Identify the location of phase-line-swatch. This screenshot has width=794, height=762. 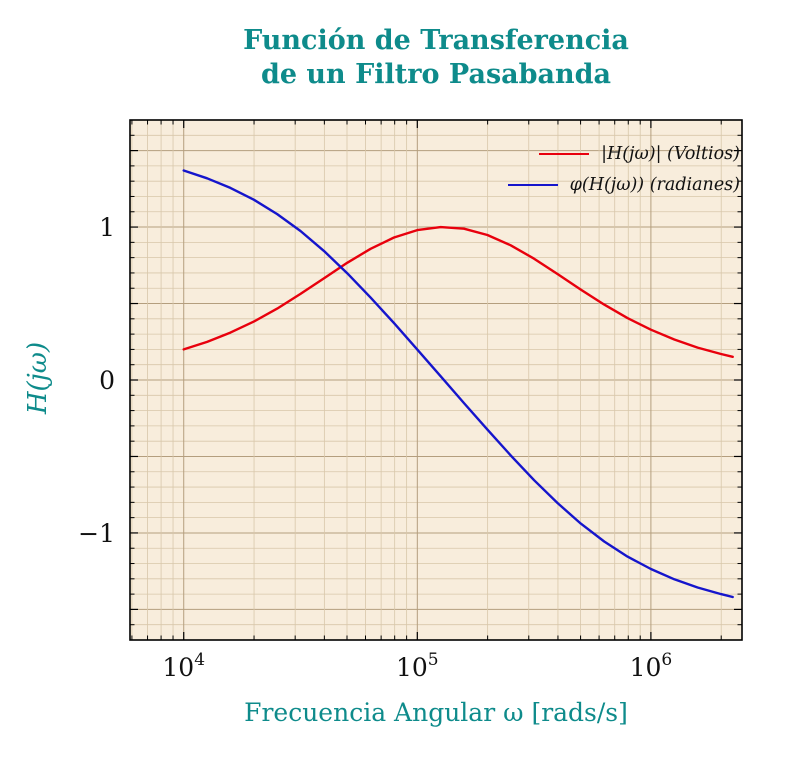
(532, 185).